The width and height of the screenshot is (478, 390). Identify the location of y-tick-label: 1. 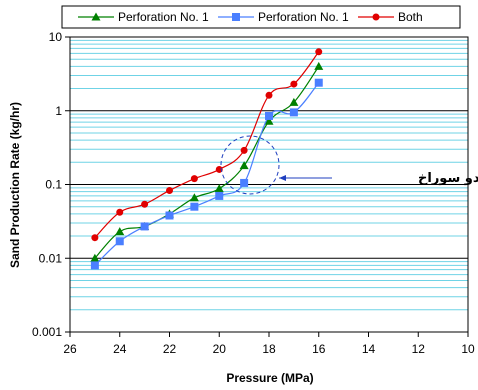
(58, 111).